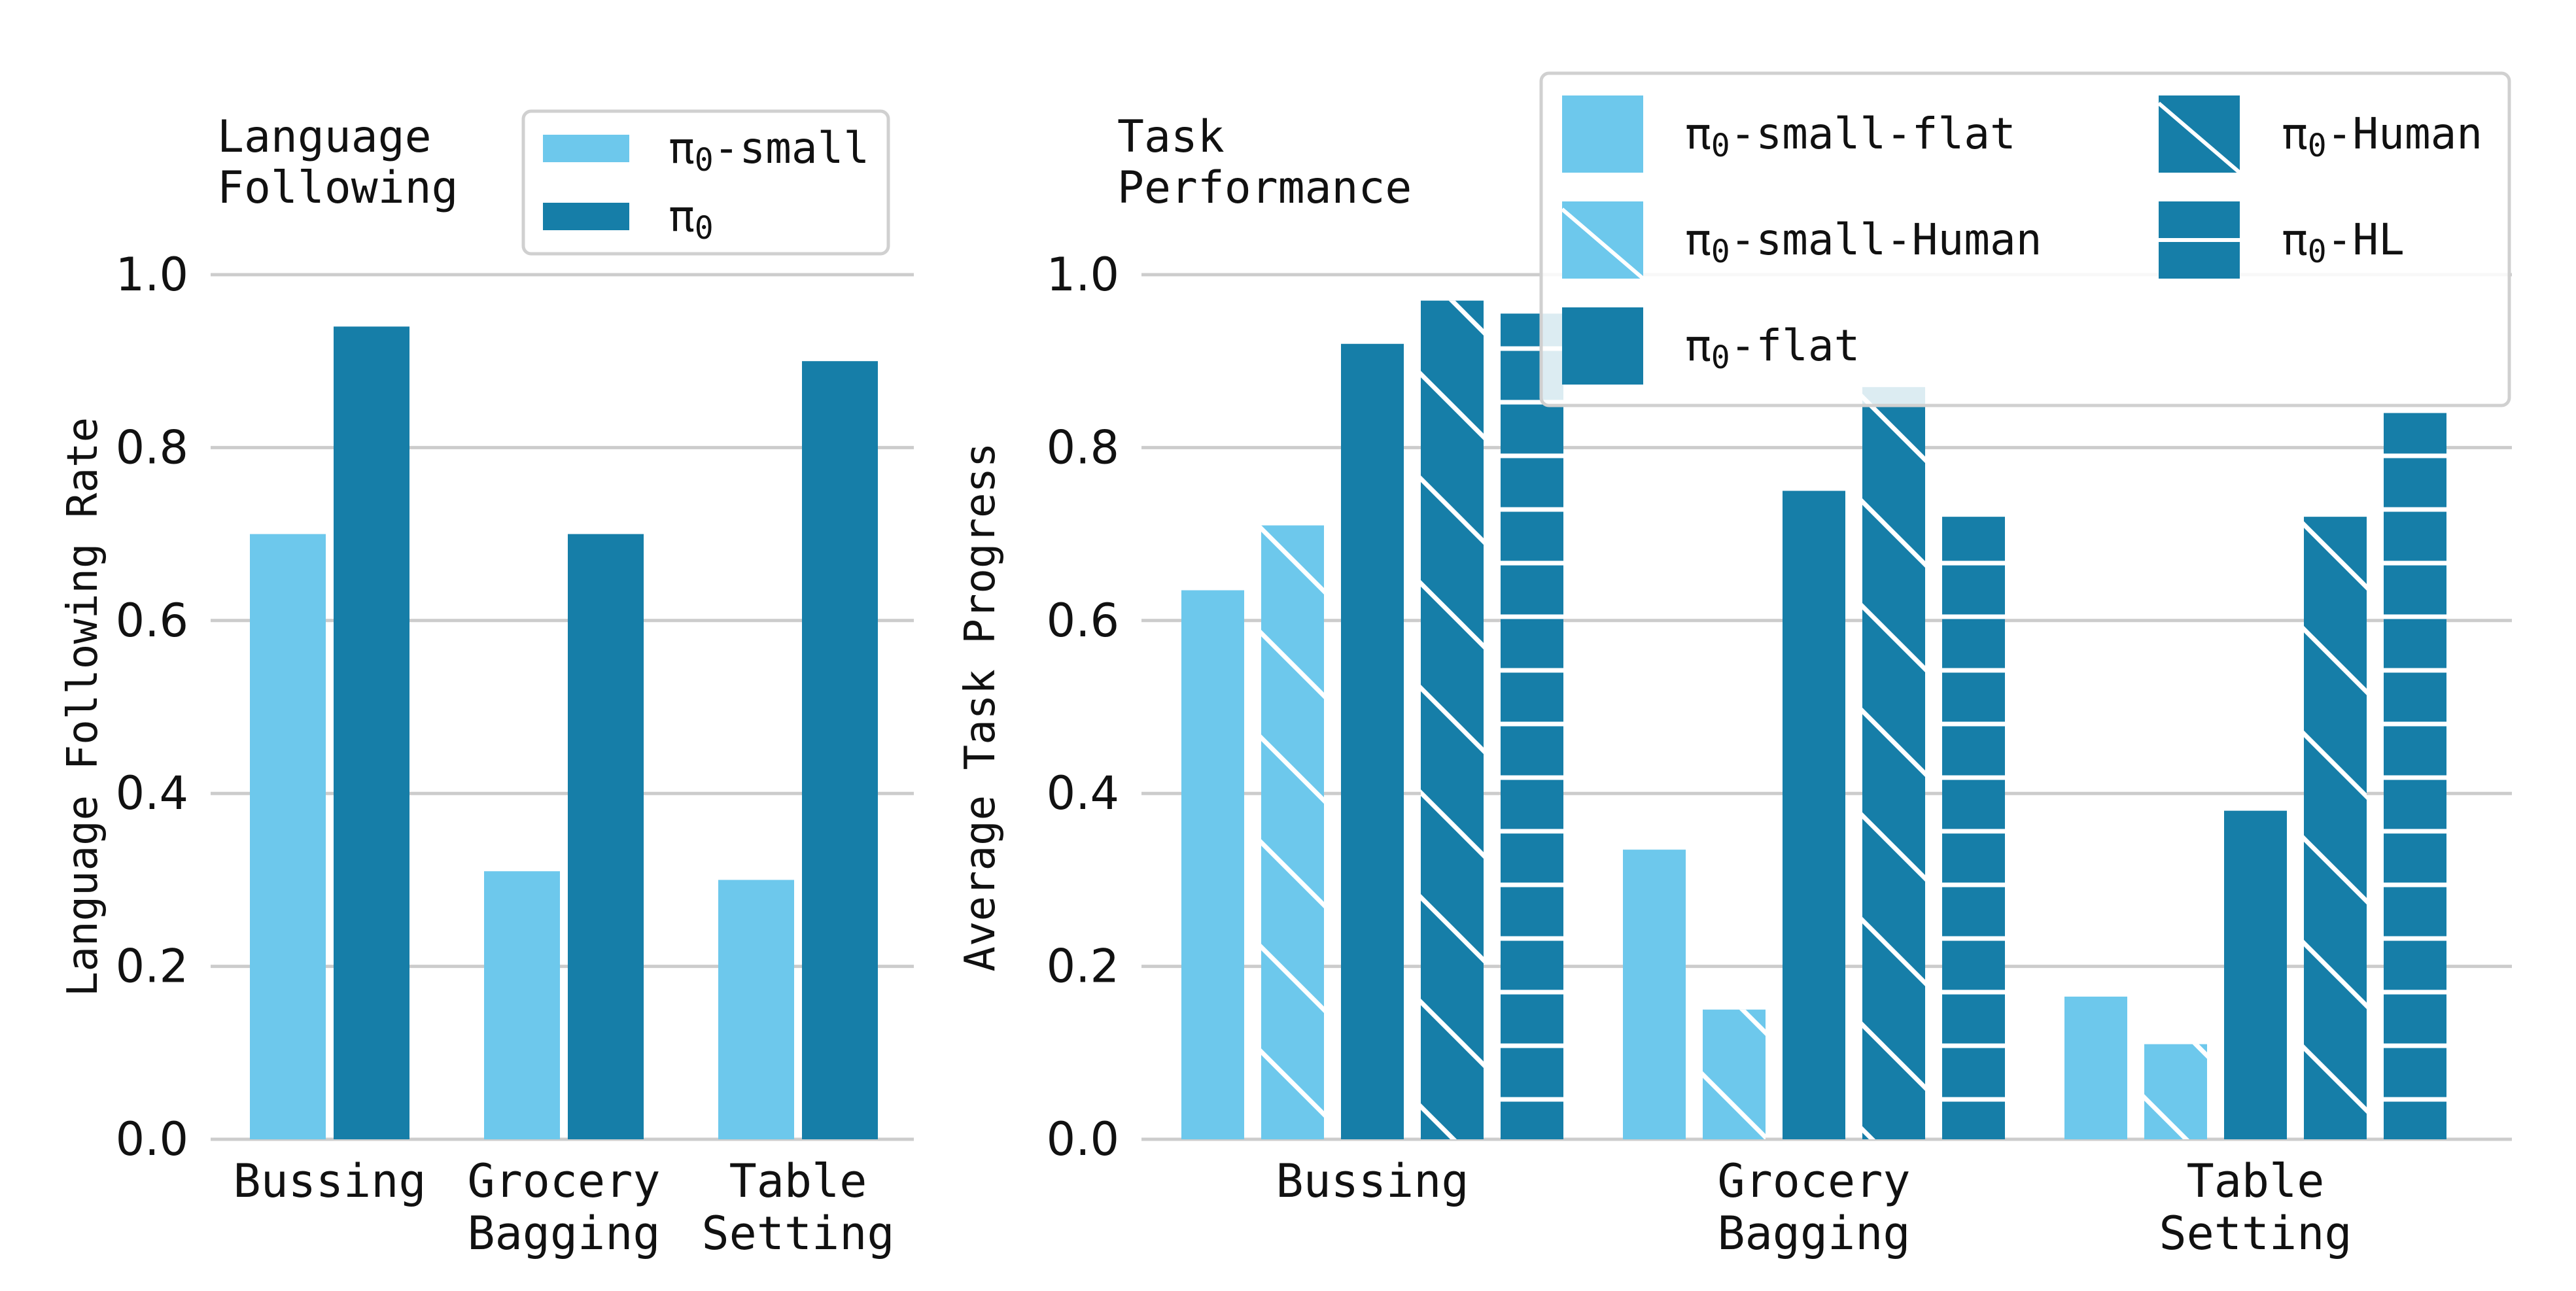 This screenshot has height=1291, width=2576. I want to click on legend-item-pi0-human: π0-Human, so click(2319, 135).